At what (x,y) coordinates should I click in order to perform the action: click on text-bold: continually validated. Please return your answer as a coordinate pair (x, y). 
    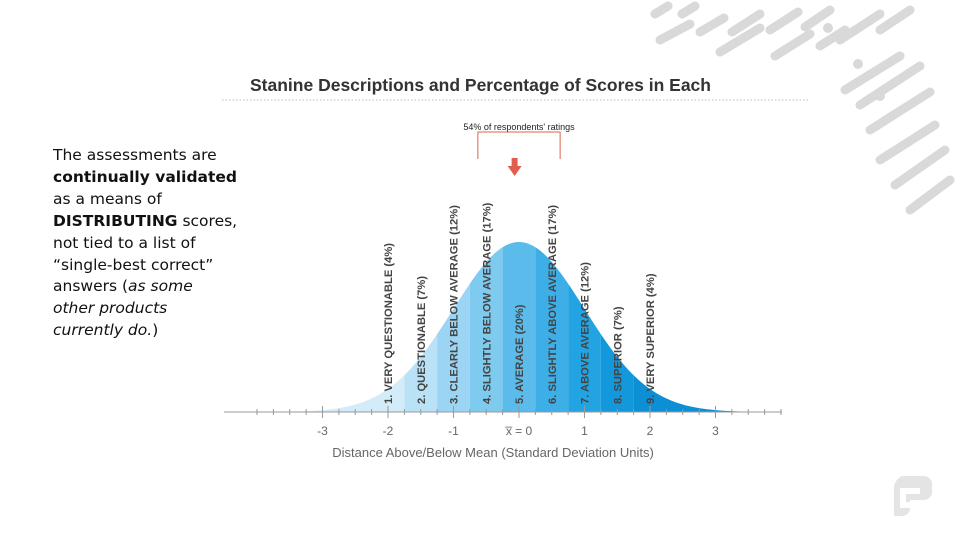
    Looking at the image, I should click on (145, 176).